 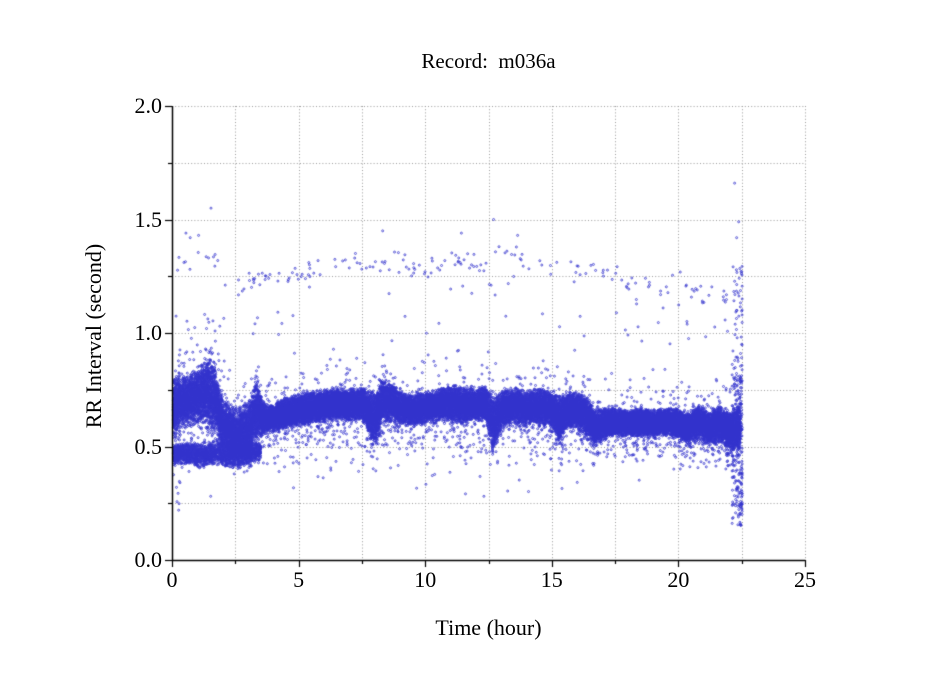 What do you see at coordinates (148, 219) in the screenshot?
I see `y-tick-label: 1.5` at bounding box center [148, 219].